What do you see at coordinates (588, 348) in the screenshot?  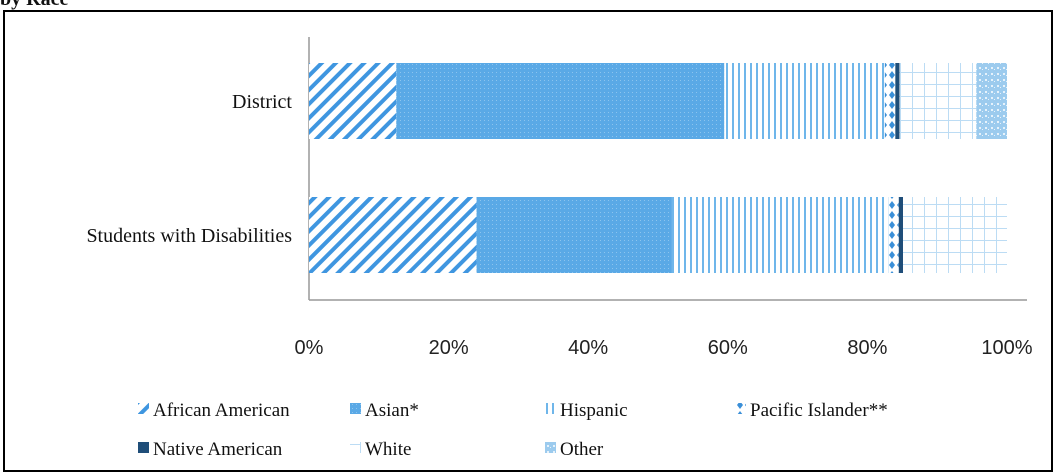 I see `x-tick-label: 40%` at bounding box center [588, 348].